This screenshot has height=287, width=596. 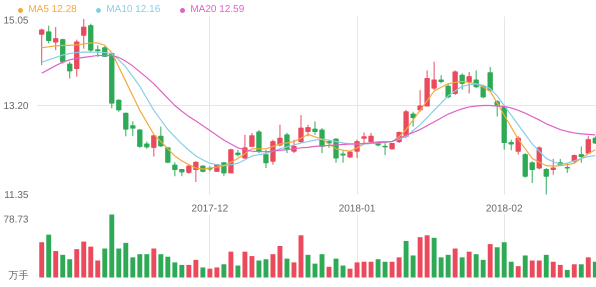 I want to click on y-tick-label: 15.05, so click(x=16, y=21).